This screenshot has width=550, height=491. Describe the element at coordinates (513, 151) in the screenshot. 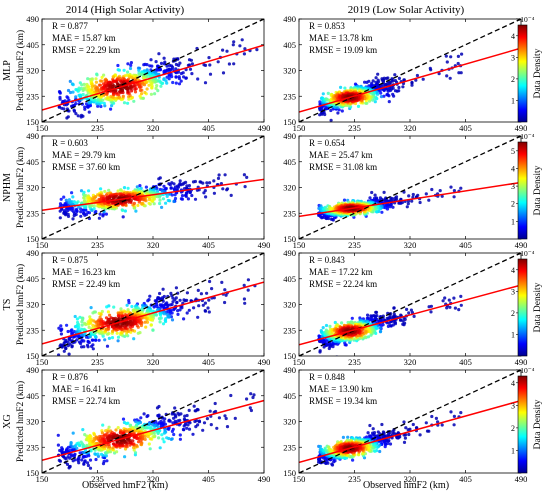

I see `colorbar-tick-label: 5` at that location.